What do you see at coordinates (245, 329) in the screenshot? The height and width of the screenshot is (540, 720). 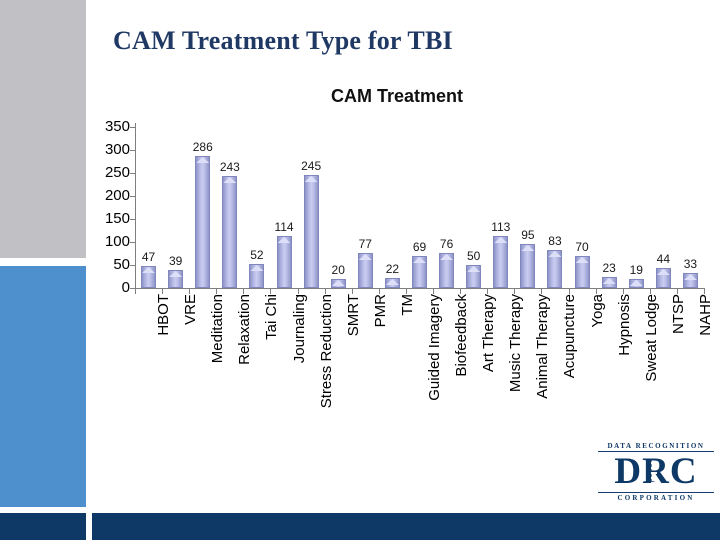 I see `category-label: Relaxation` at bounding box center [245, 329].